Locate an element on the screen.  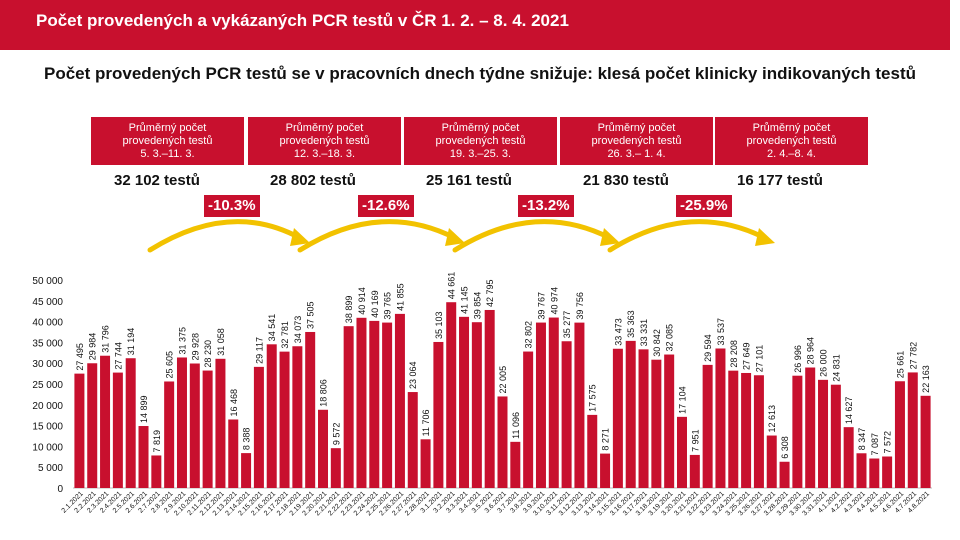
bar-value-label: 25 661 is located at coordinates (900, 365).